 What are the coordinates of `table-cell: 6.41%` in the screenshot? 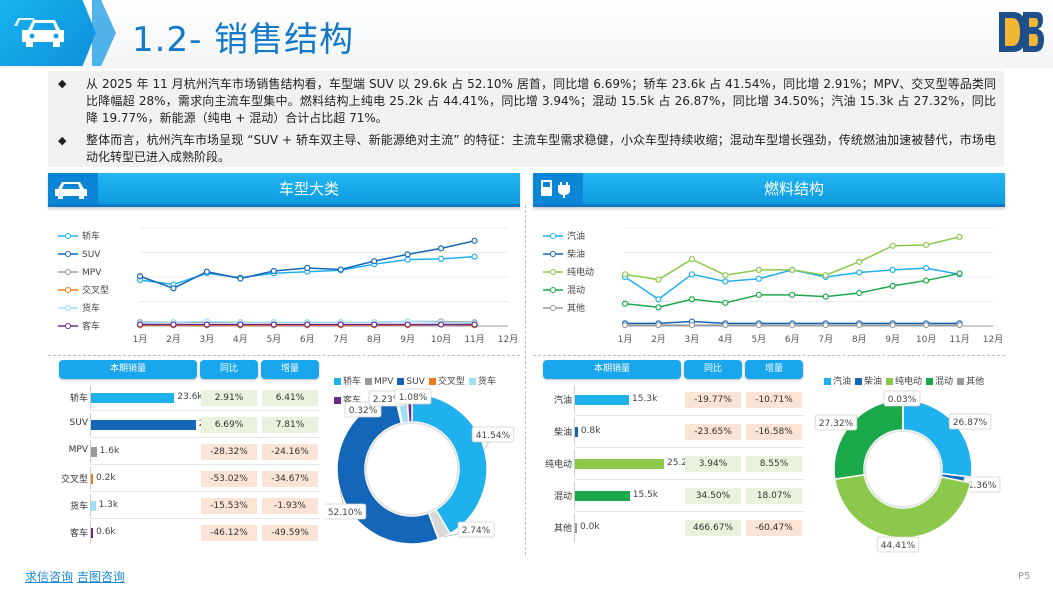 It's located at (290, 397).